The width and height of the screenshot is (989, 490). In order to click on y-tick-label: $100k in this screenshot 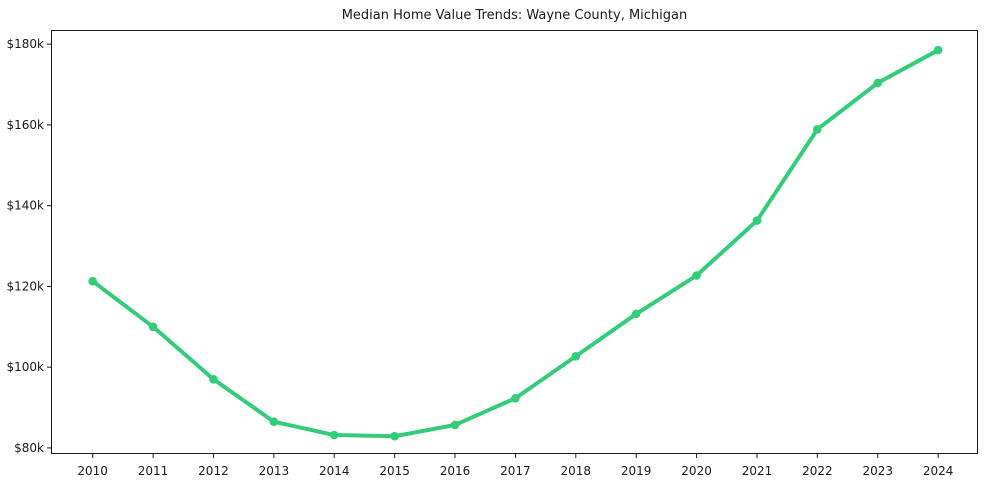, I will do `click(26, 367)`.